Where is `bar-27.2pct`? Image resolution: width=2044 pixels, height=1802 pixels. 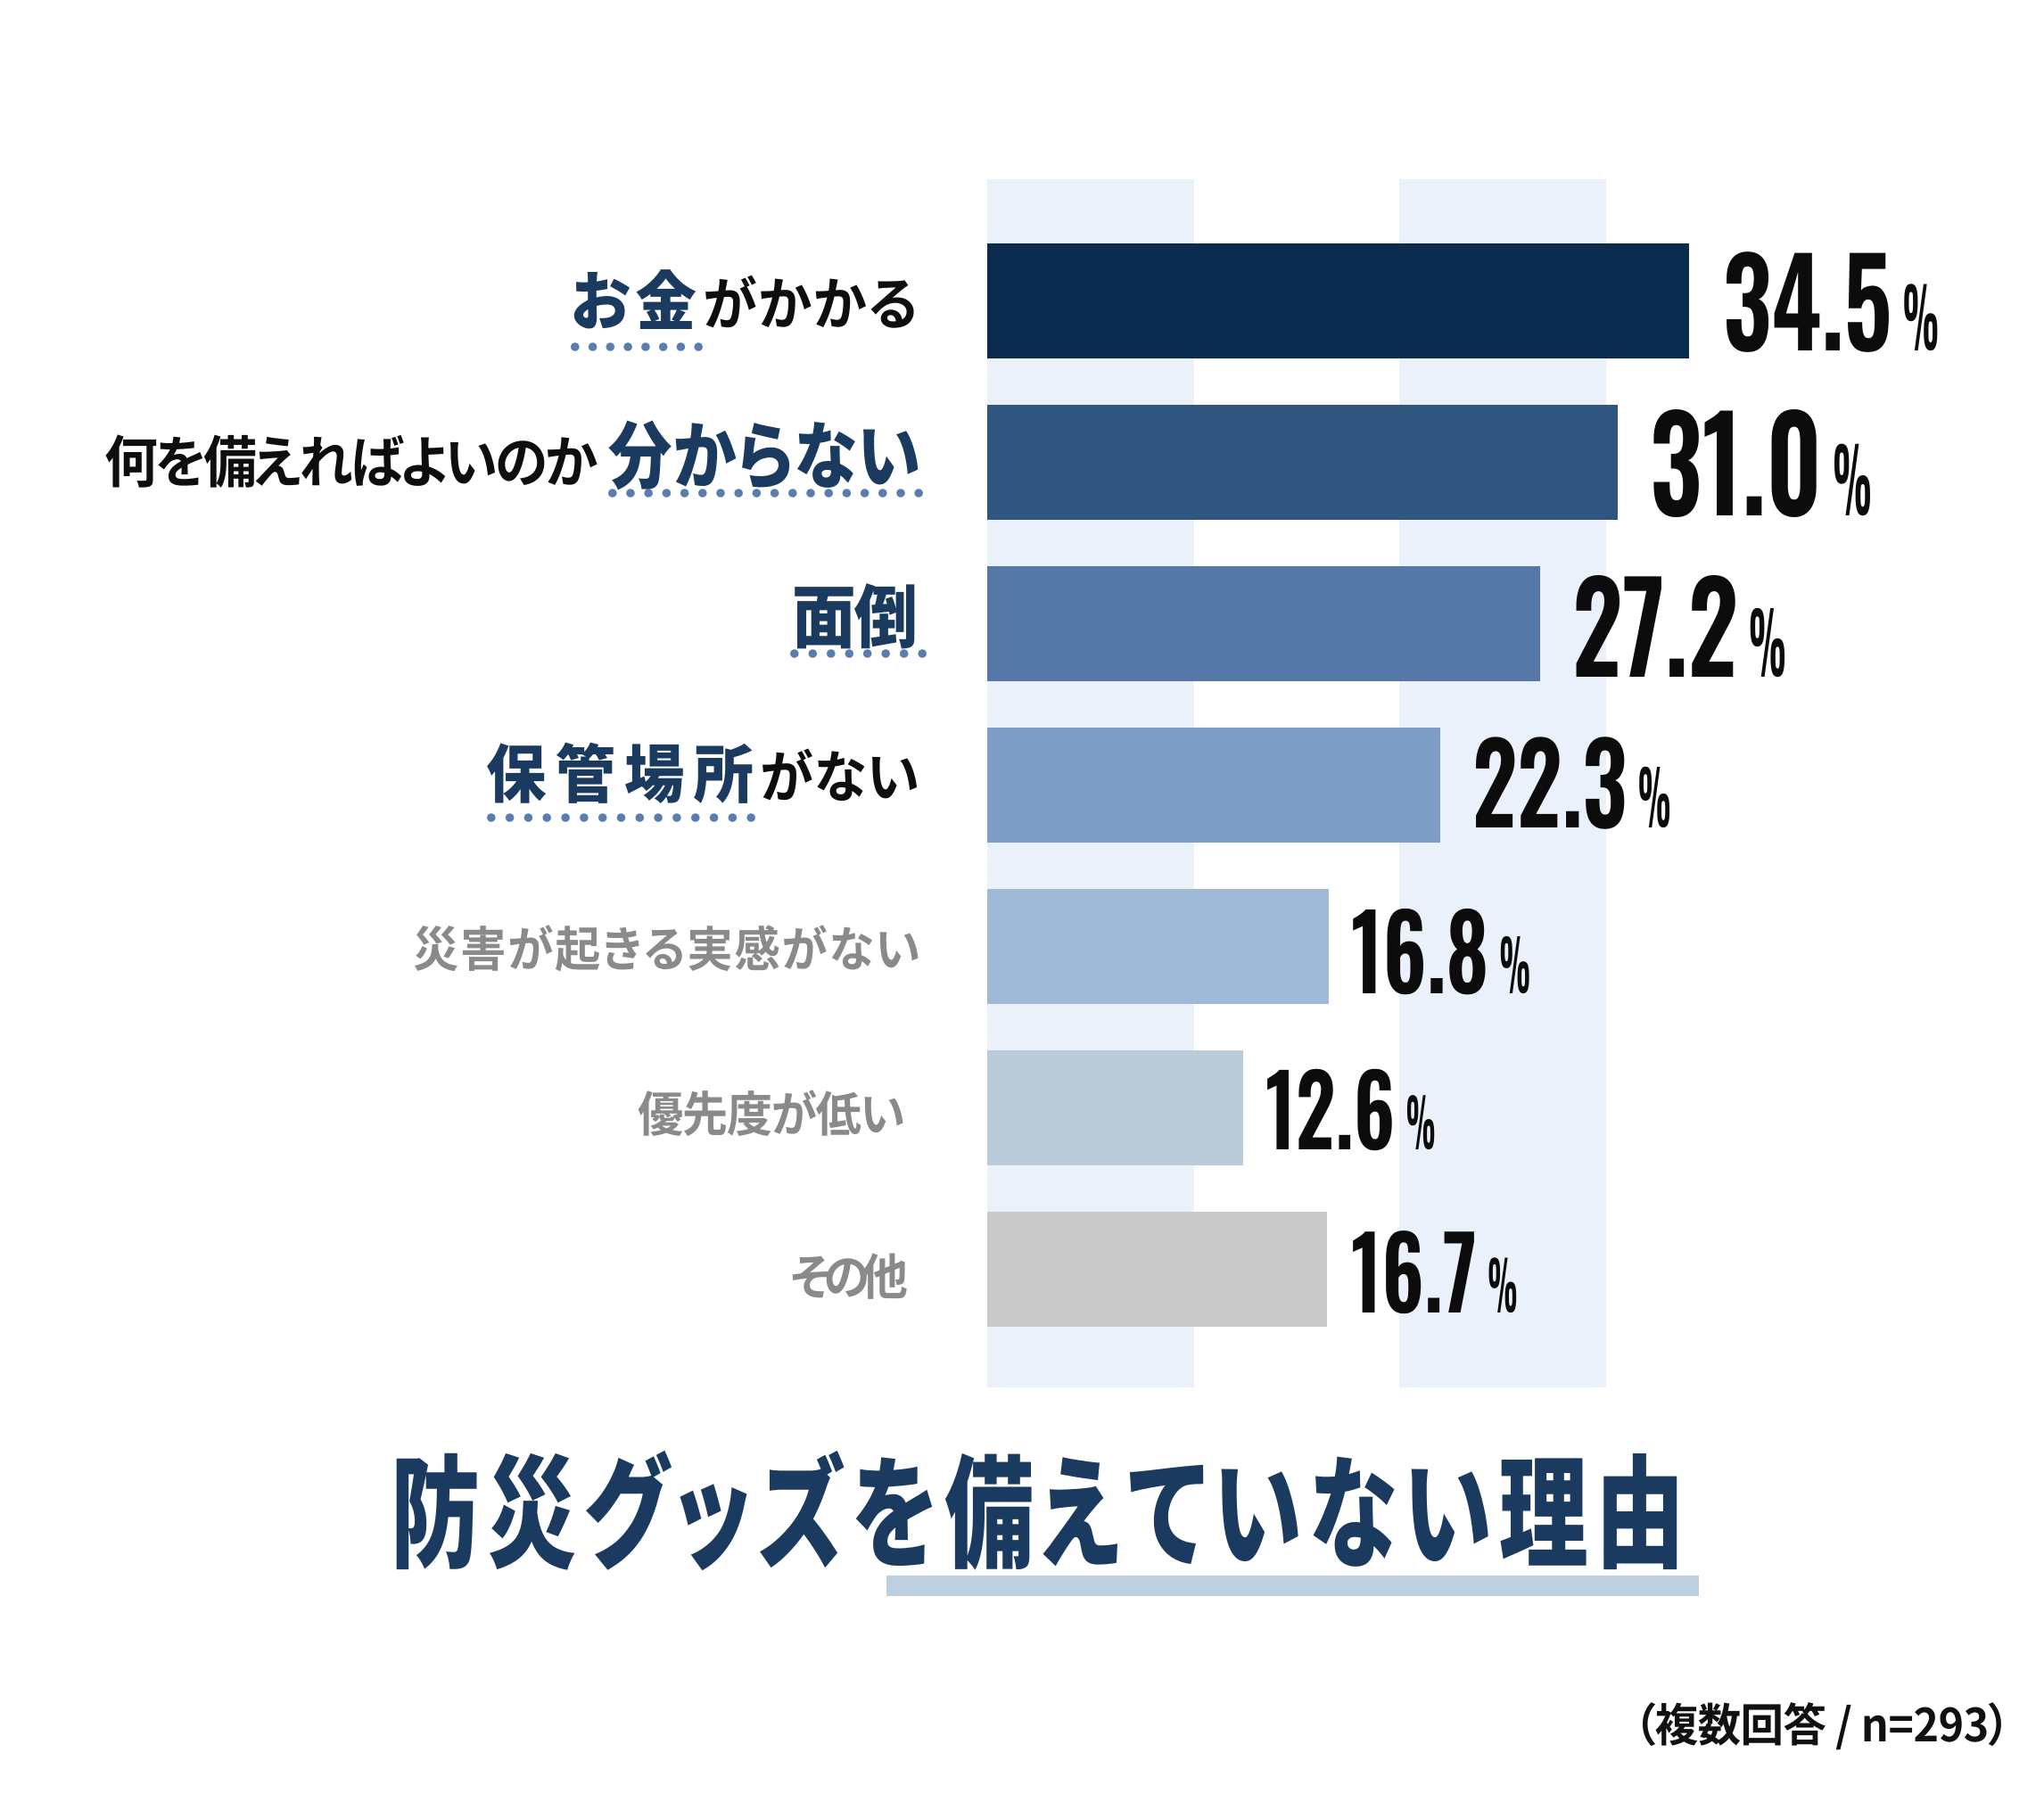 bar-27.2pct is located at coordinates (1264, 623).